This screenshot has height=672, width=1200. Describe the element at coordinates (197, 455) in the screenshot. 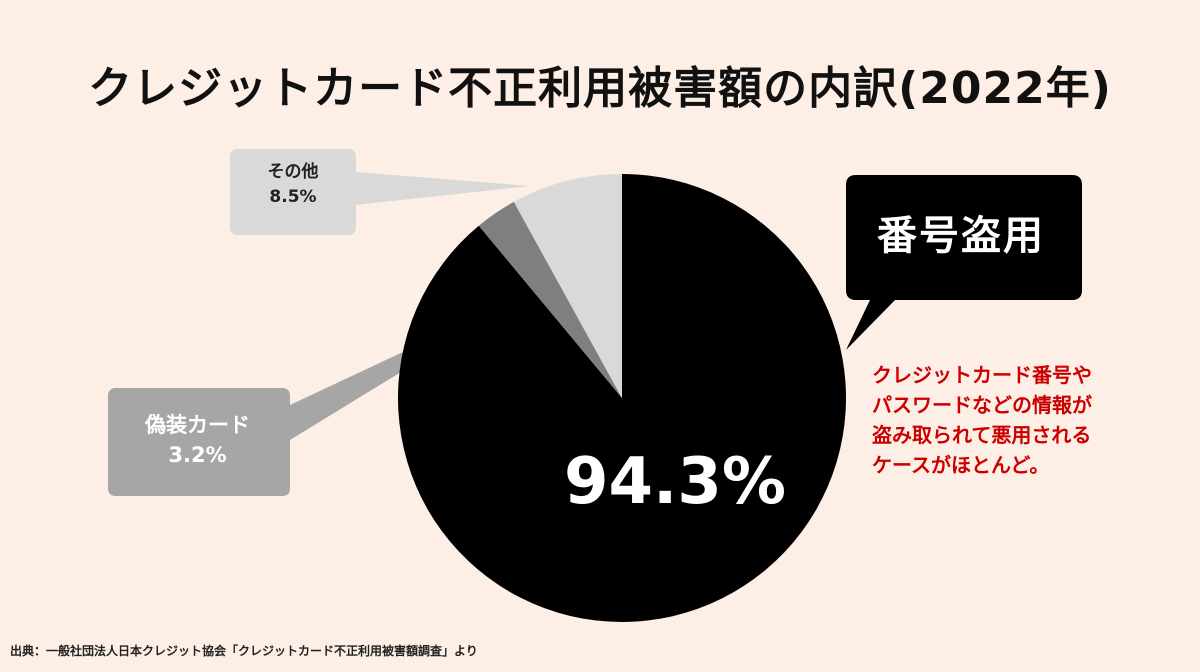

I see `label-fake-card-value: 3.2%` at that location.